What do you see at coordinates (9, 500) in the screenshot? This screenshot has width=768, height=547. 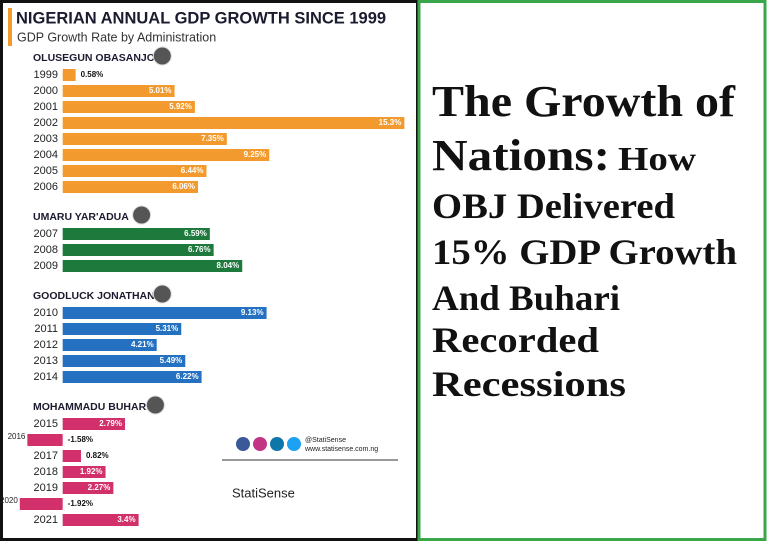 I see `year-label: 2020` at bounding box center [9, 500].